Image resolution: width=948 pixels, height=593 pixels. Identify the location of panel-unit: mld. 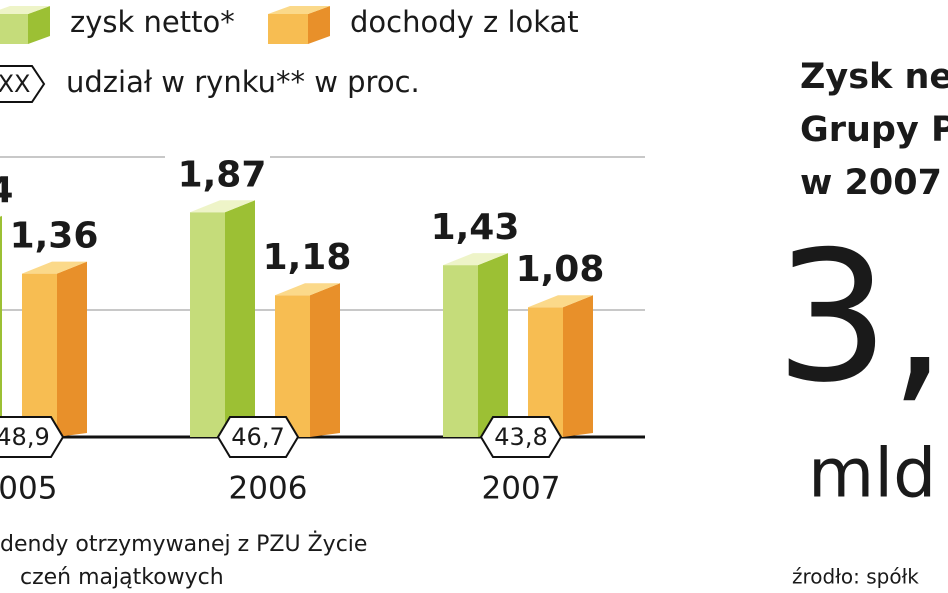
(872, 474).